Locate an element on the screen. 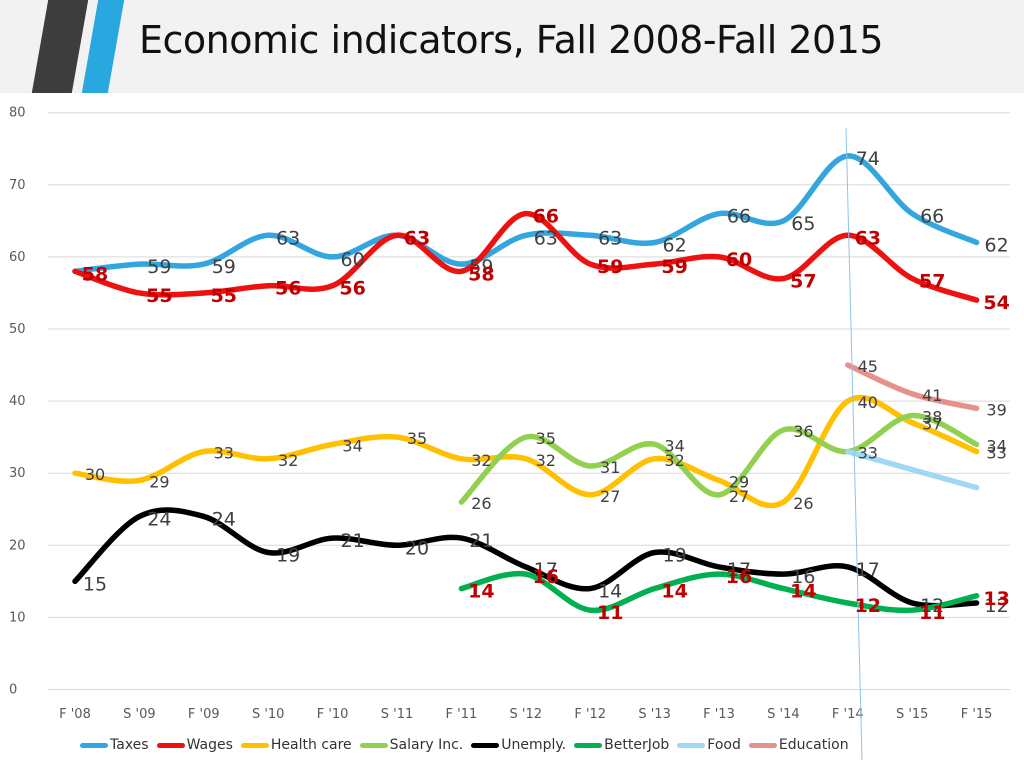 The height and width of the screenshot is (768, 1024). legend-item: Unemply. is located at coordinates (518, 745).